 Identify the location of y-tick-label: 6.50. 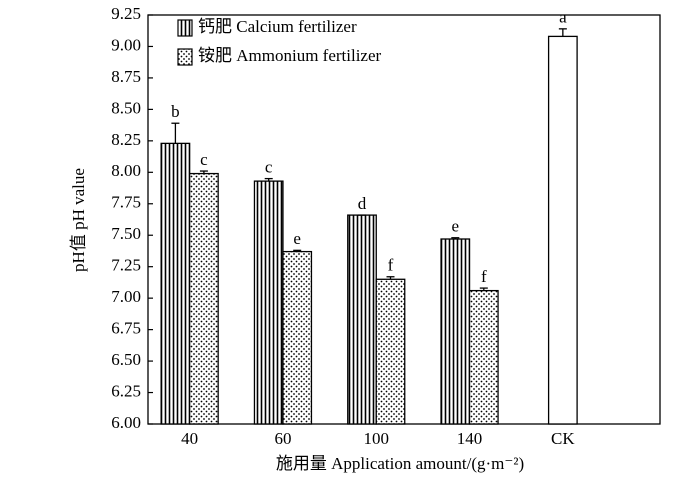
(126, 359).